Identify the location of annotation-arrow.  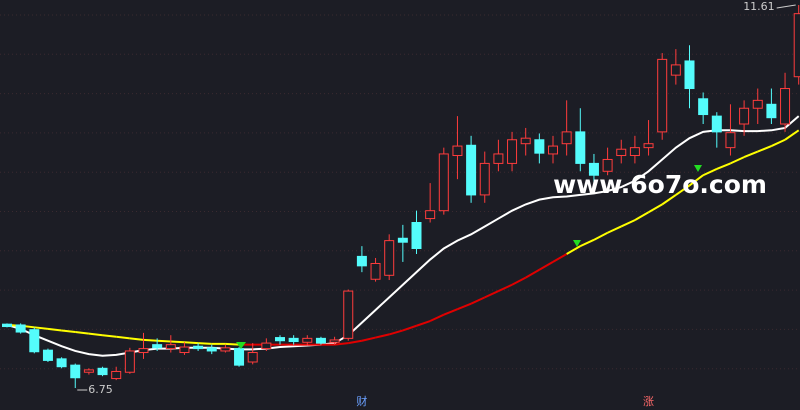
(786, 6).